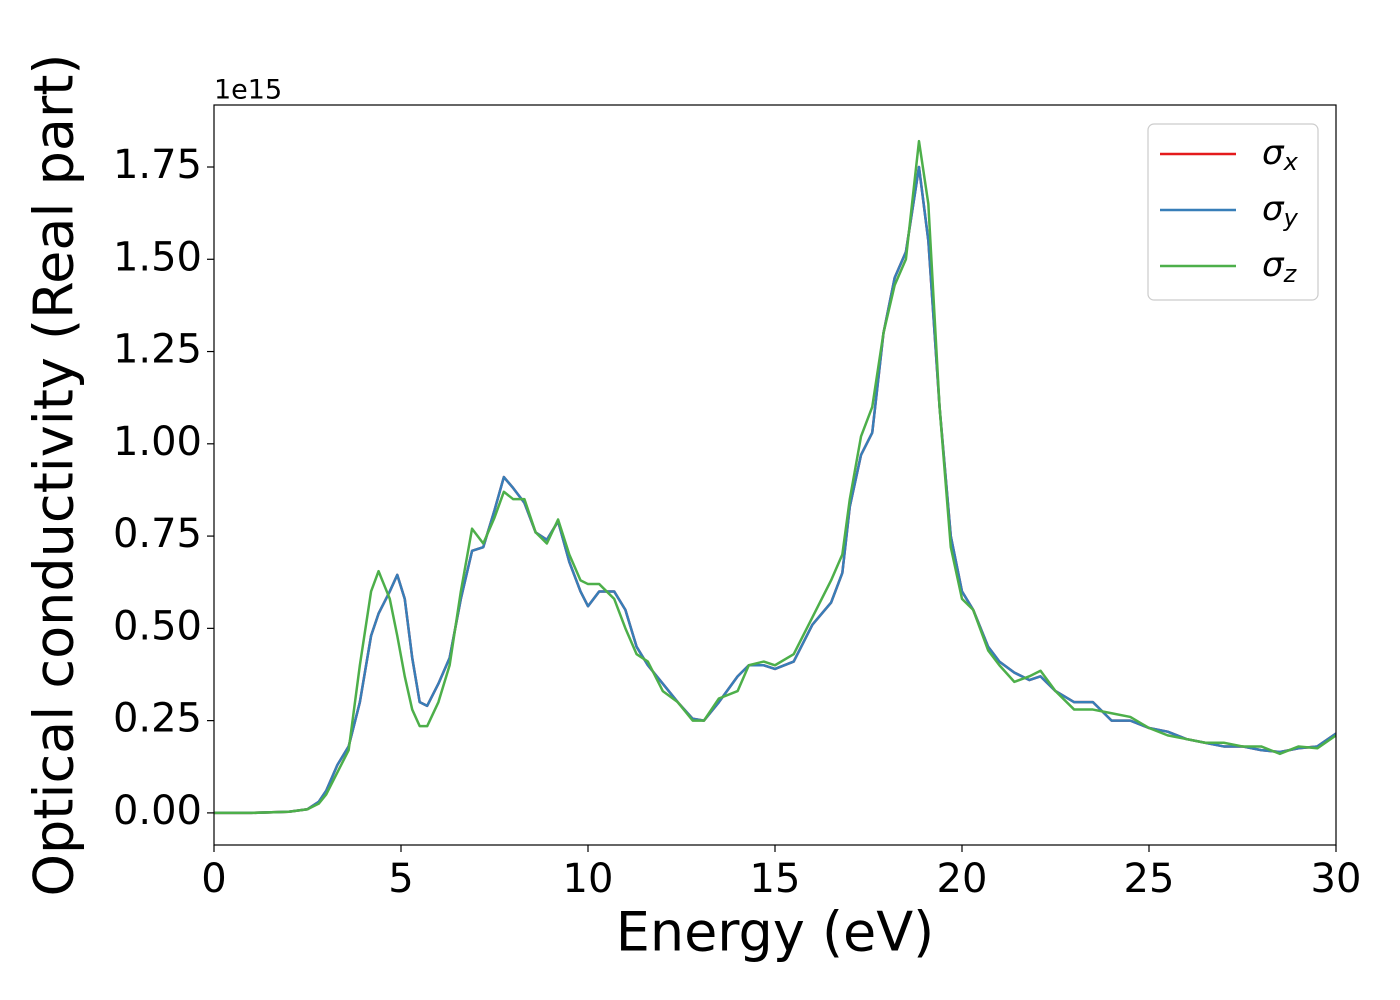  What do you see at coordinates (775, 879) in the screenshot?
I see `x-tick-label: 15` at bounding box center [775, 879].